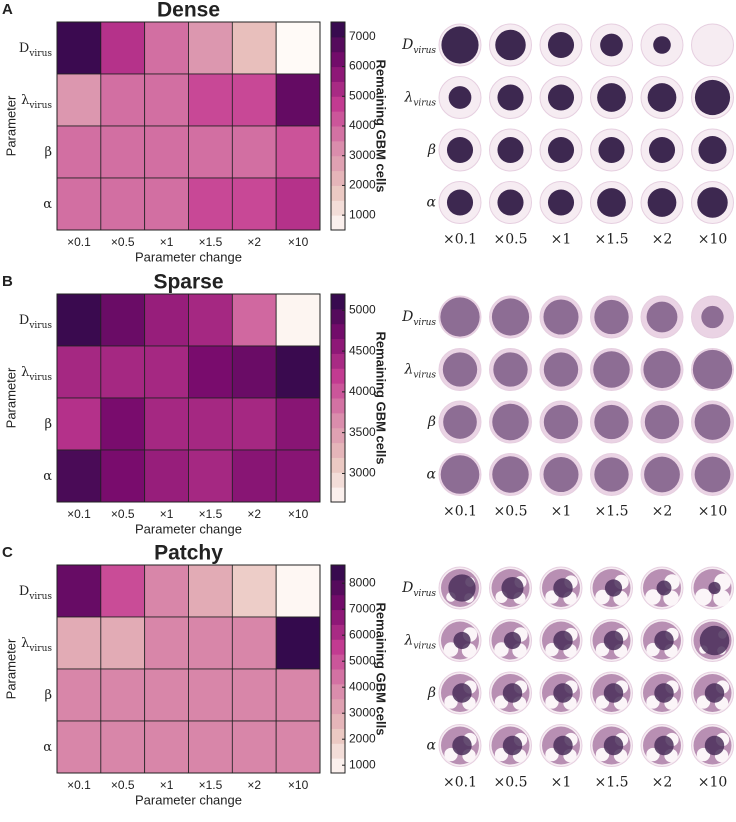 The height and width of the screenshot is (822, 736). What do you see at coordinates (362, 125) in the screenshot?
I see `colorbar-tick-label: 4000` at bounding box center [362, 125].